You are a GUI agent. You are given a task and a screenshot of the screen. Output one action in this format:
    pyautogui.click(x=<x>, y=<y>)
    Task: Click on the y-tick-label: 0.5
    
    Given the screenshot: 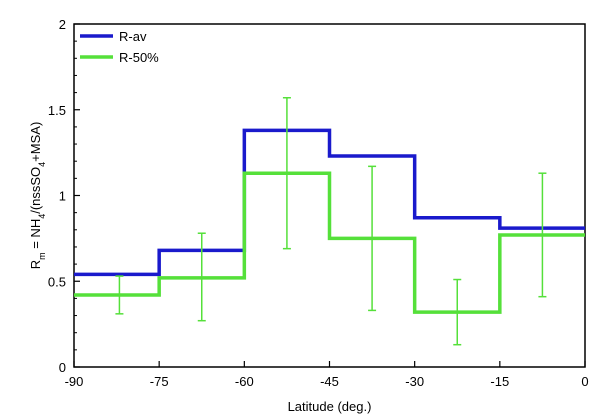 What is the action you would take?
    pyautogui.click(x=57, y=281)
    